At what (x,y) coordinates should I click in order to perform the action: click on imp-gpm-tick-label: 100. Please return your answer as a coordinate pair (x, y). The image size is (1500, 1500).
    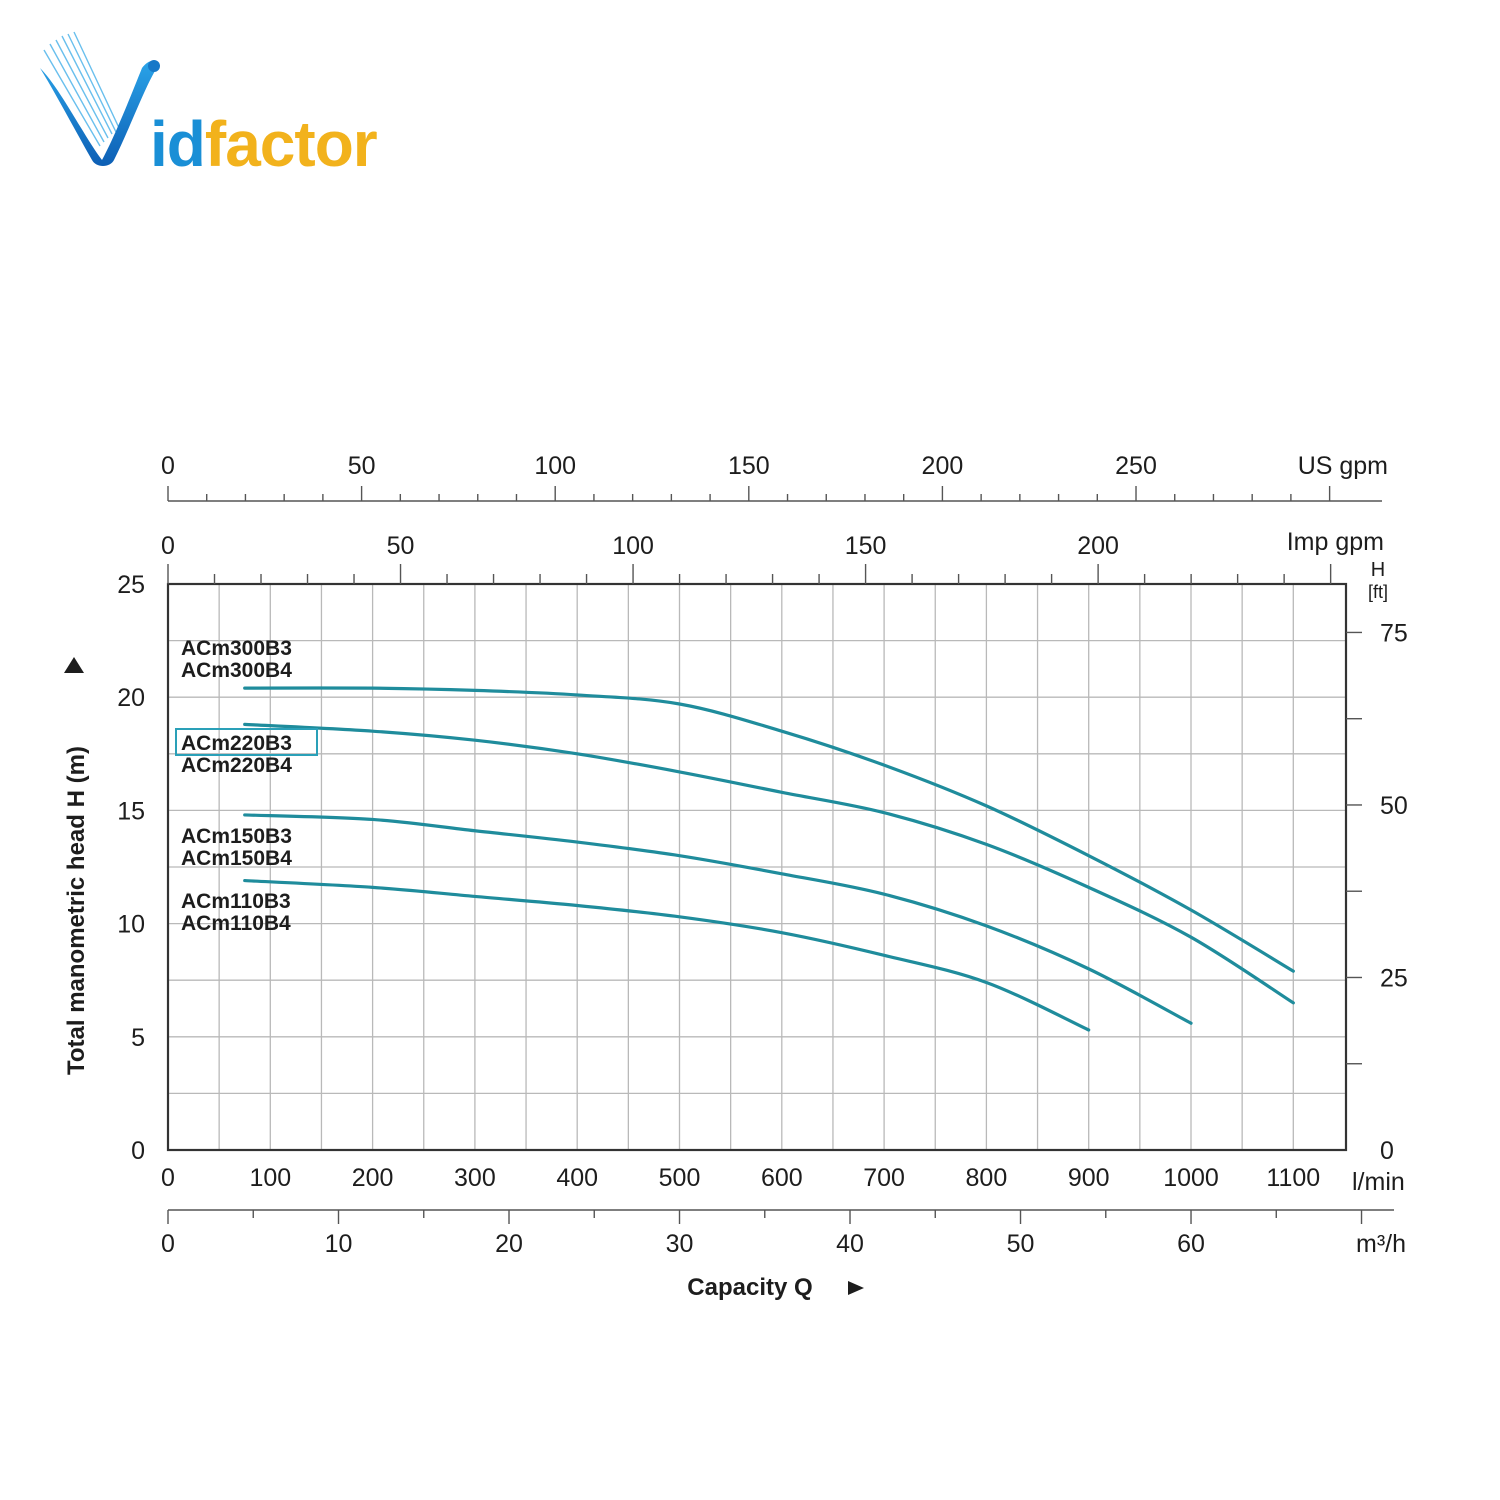
    Looking at the image, I should click on (633, 546).